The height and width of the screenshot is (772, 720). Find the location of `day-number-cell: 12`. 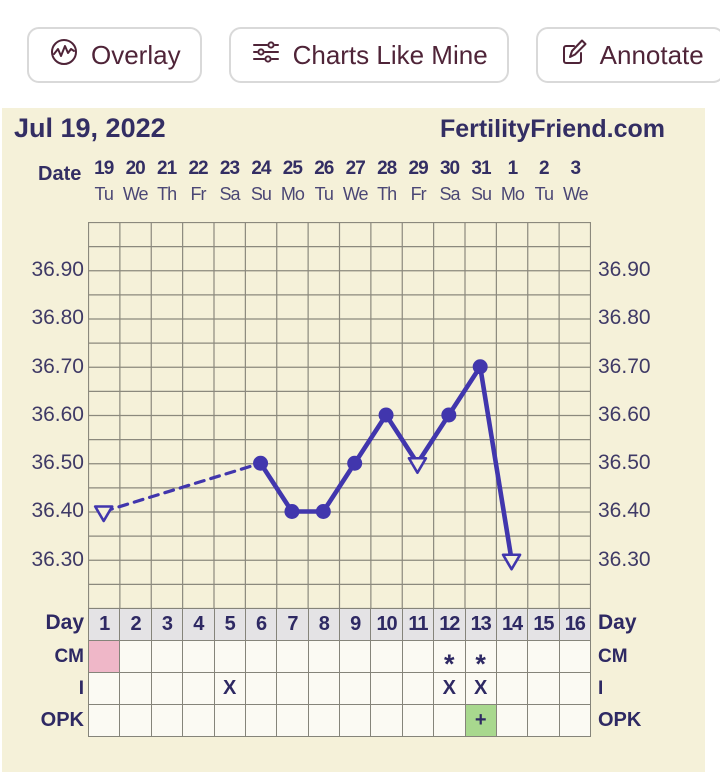

day-number-cell: 12 is located at coordinates (450, 625).